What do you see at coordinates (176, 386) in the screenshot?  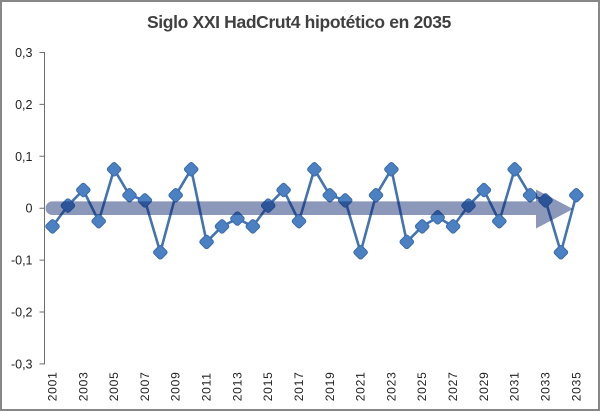 I see `svg-text: 2009` at bounding box center [176, 386].